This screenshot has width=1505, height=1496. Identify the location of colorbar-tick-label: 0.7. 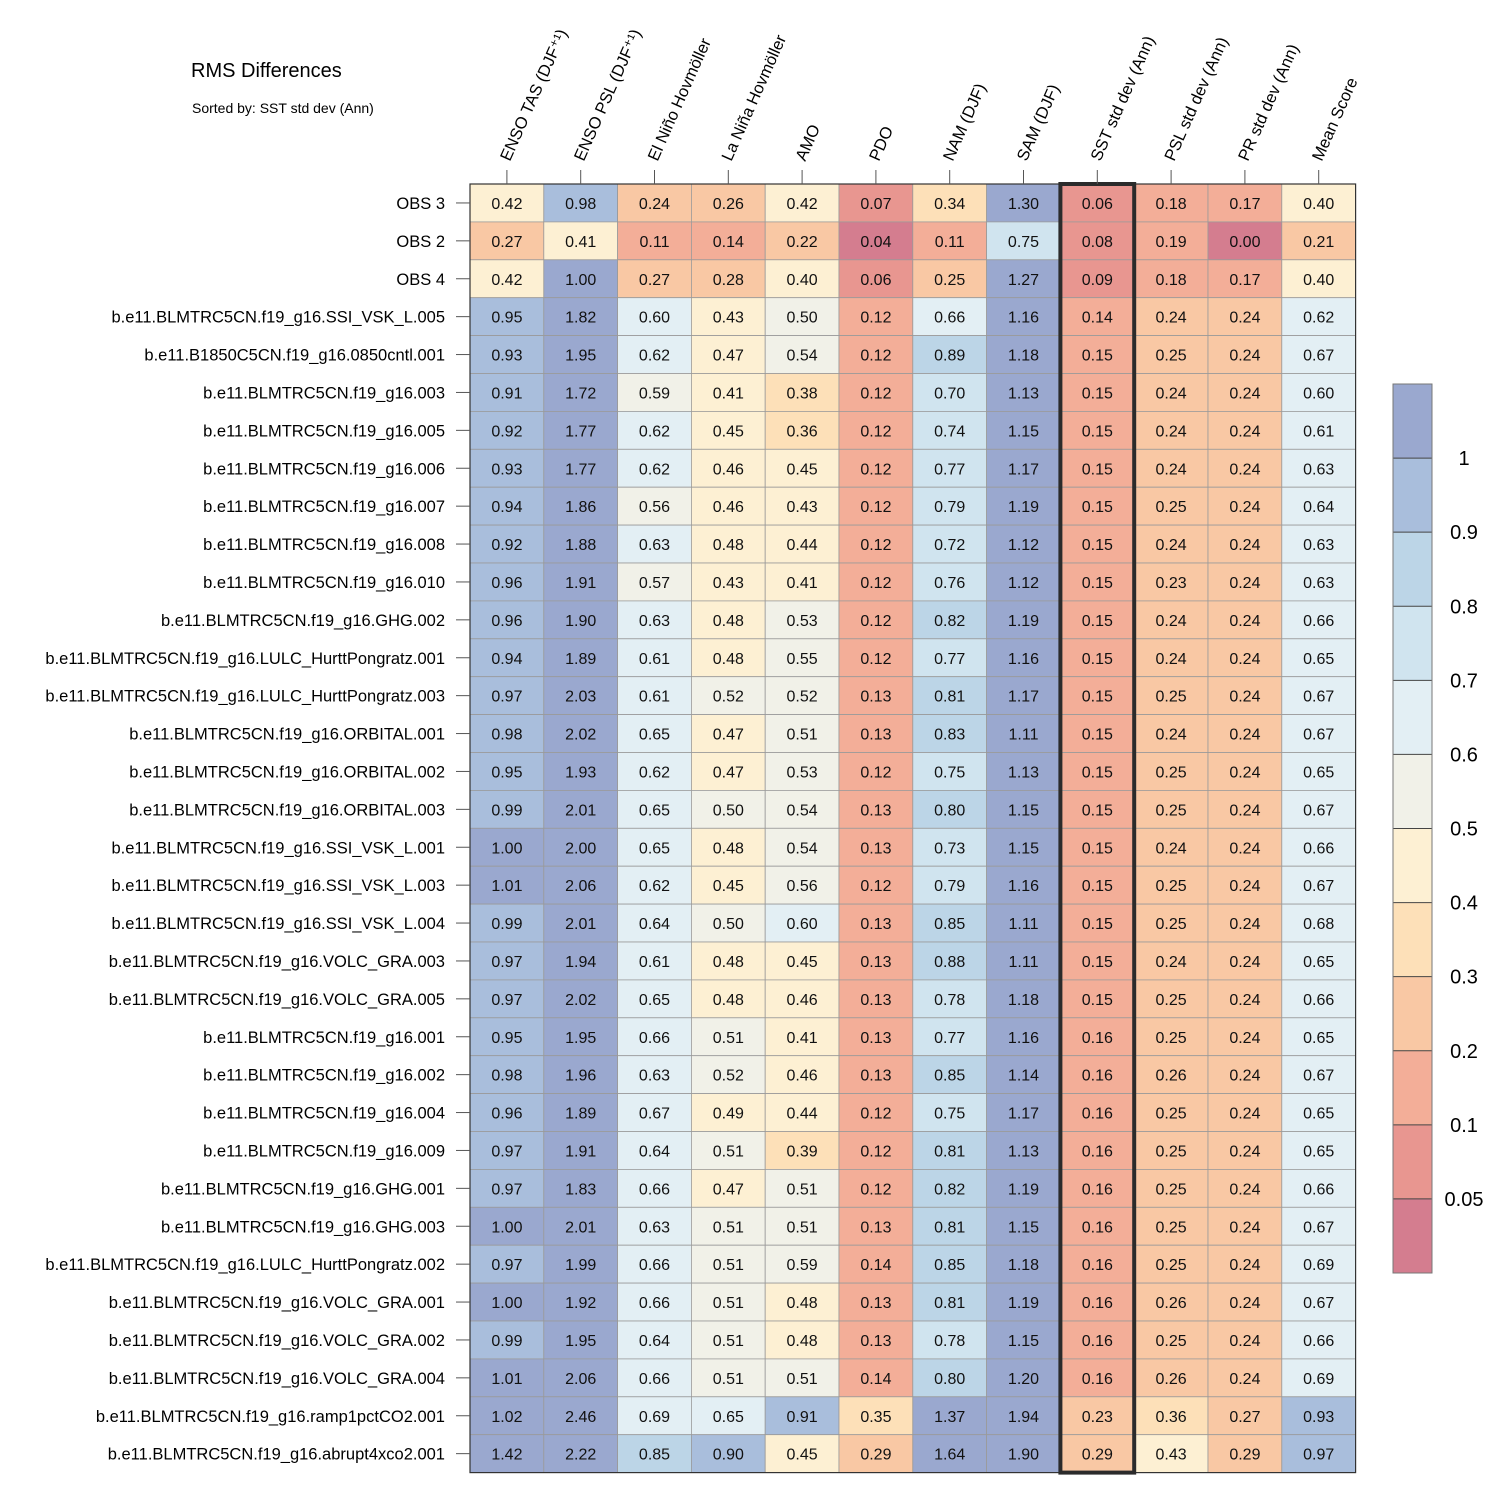
(1464, 681).